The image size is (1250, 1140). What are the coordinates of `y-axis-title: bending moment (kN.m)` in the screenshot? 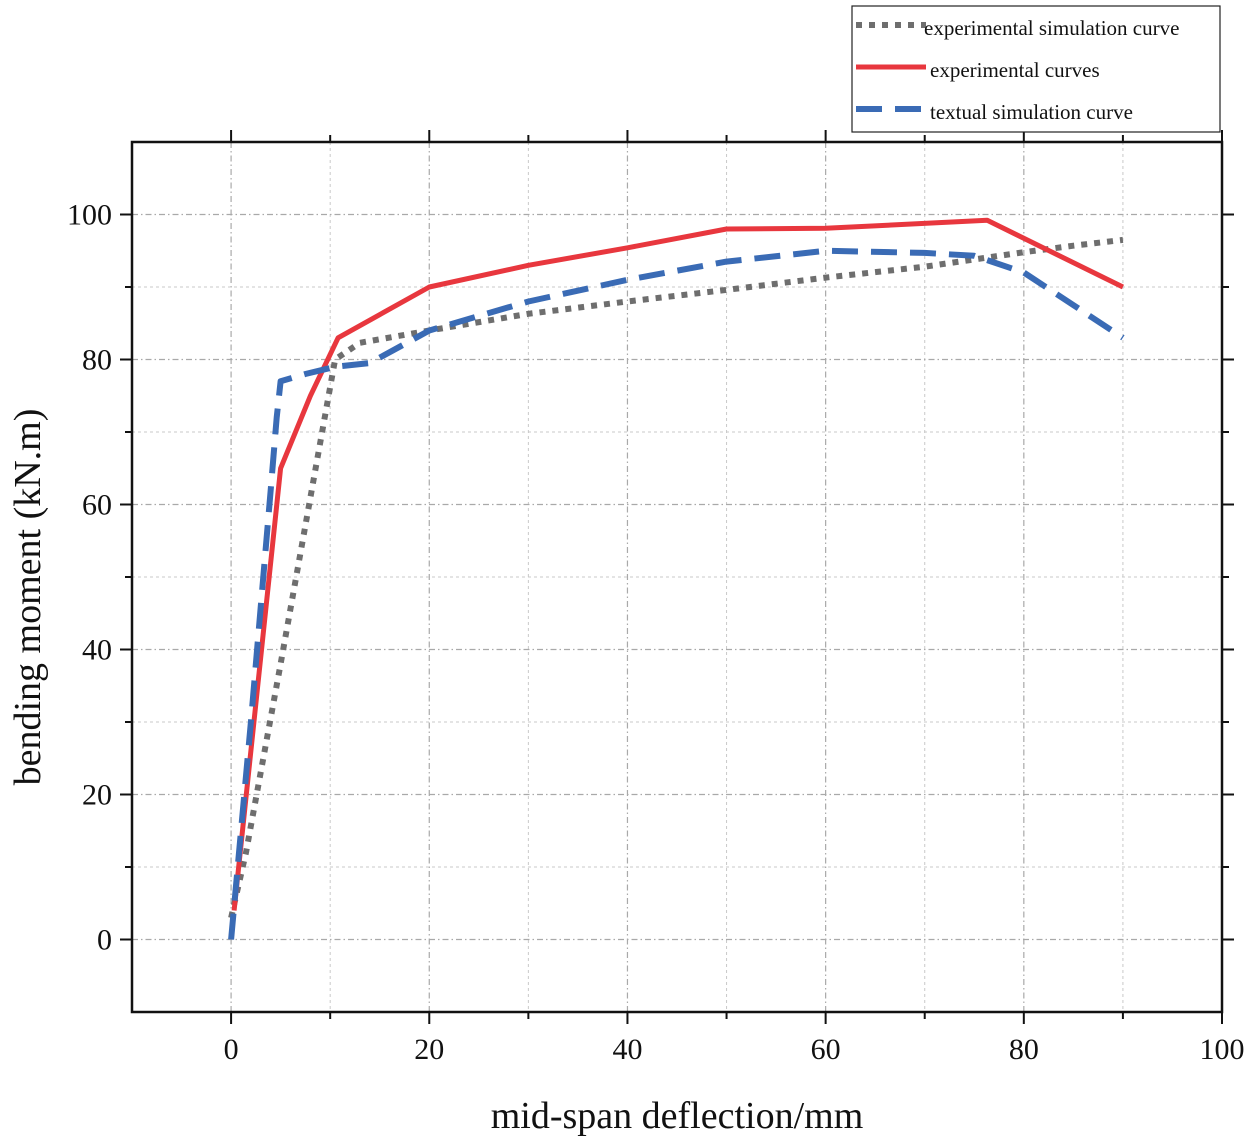 It's located at (28, 597).